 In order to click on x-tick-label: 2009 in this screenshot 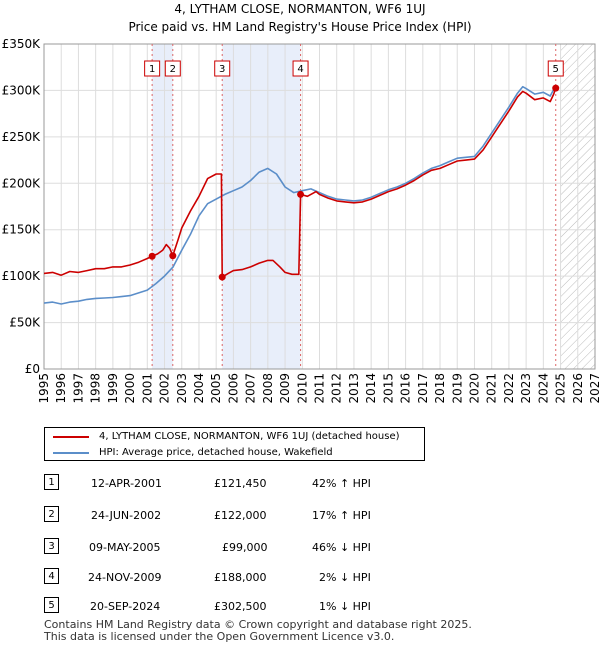, I will do `click(285, 388)`.